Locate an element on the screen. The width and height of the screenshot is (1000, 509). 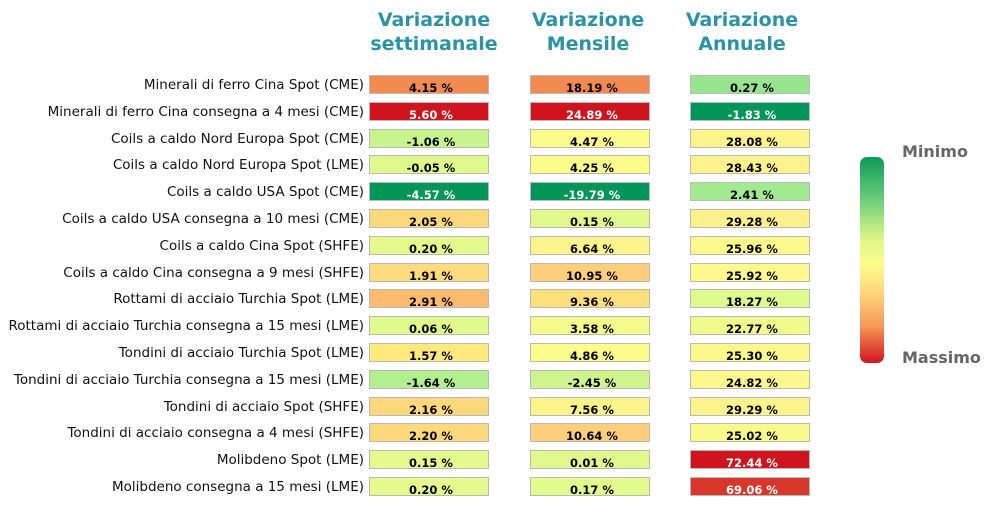
heatmap-cell: 18.27 % is located at coordinates (750, 299).